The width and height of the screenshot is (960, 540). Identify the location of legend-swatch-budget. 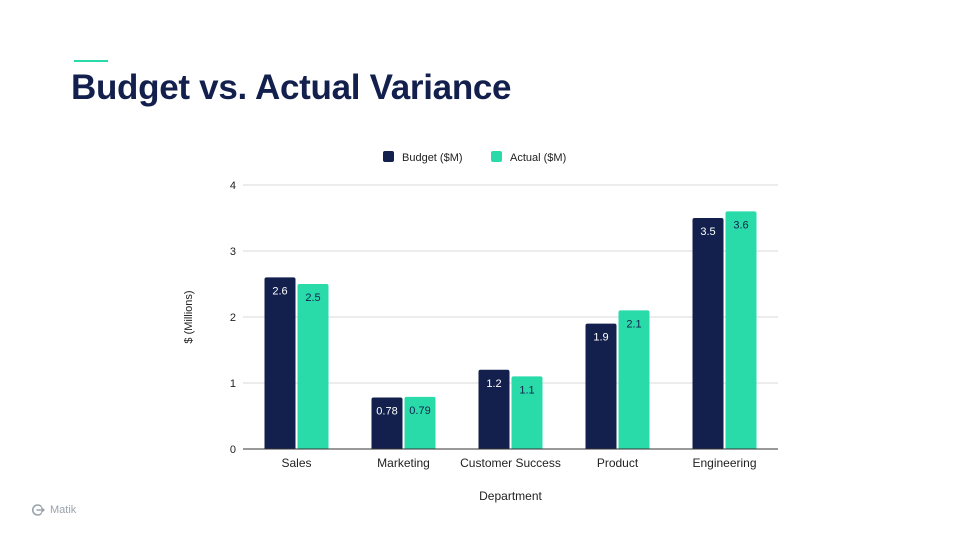
(388, 156).